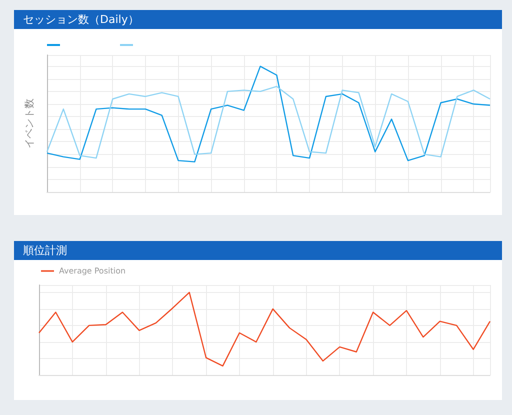 Image resolution: width=512 pixels, height=415 pixels. What do you see at coordinates (30, 123) in the screenshot?
I see `y-axis-title: イベント数` at bounding box center [30, 123].